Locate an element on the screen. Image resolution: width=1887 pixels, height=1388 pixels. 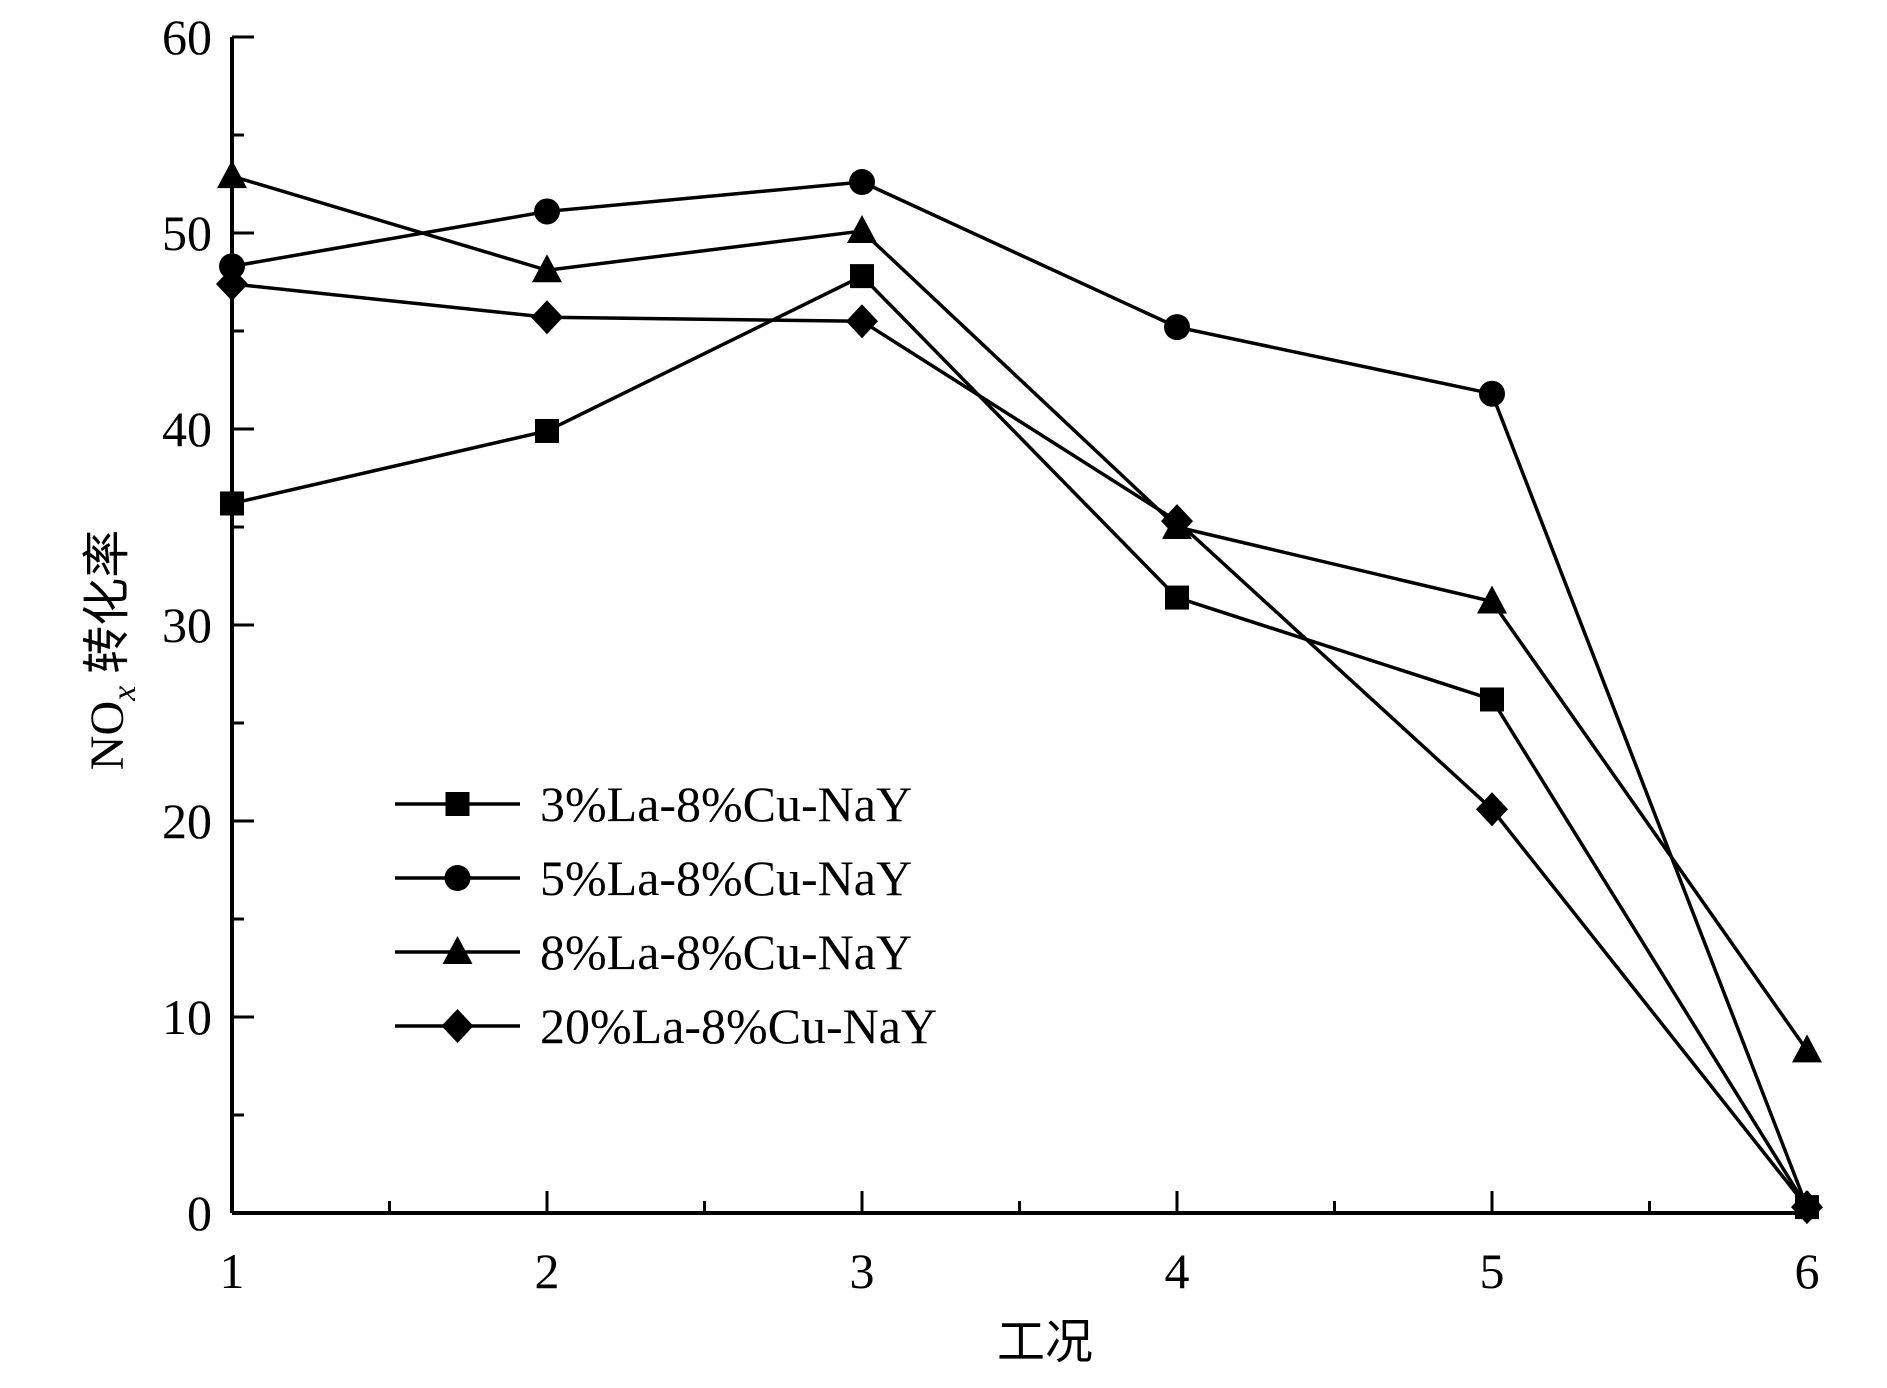
y-tick-label: 50 is located at coordinates (187, 233).